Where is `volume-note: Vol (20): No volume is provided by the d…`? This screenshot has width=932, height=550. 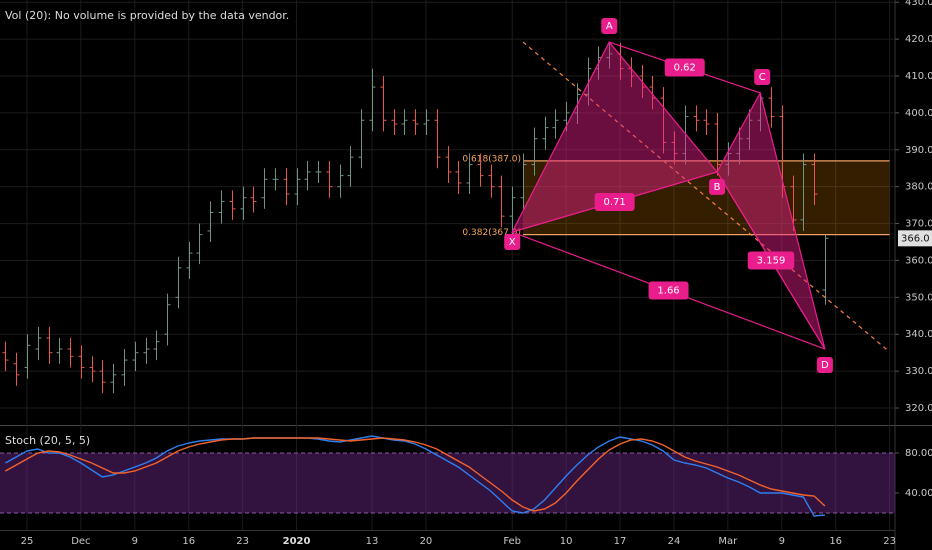
volume-note: Vol (20): No volume is provided by the d… is located at coordinates (147, 15).